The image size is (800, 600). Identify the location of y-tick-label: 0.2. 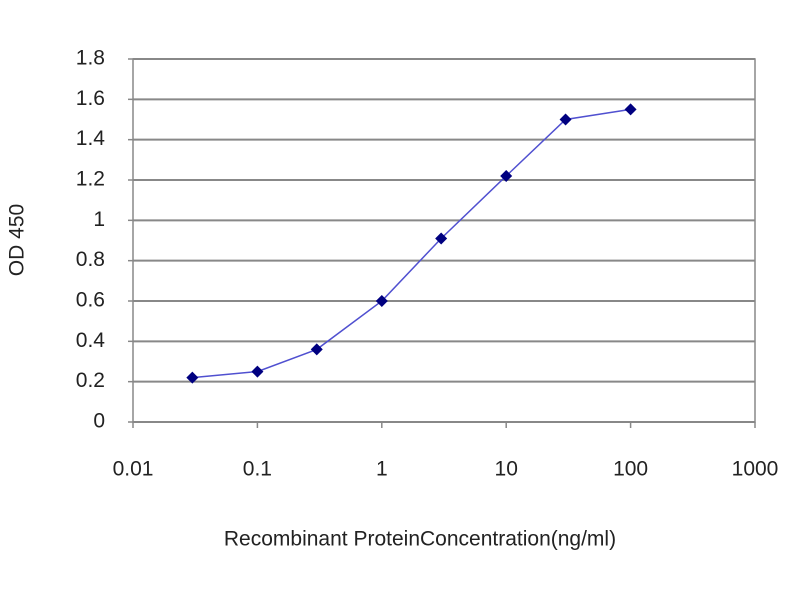
(90, 380).